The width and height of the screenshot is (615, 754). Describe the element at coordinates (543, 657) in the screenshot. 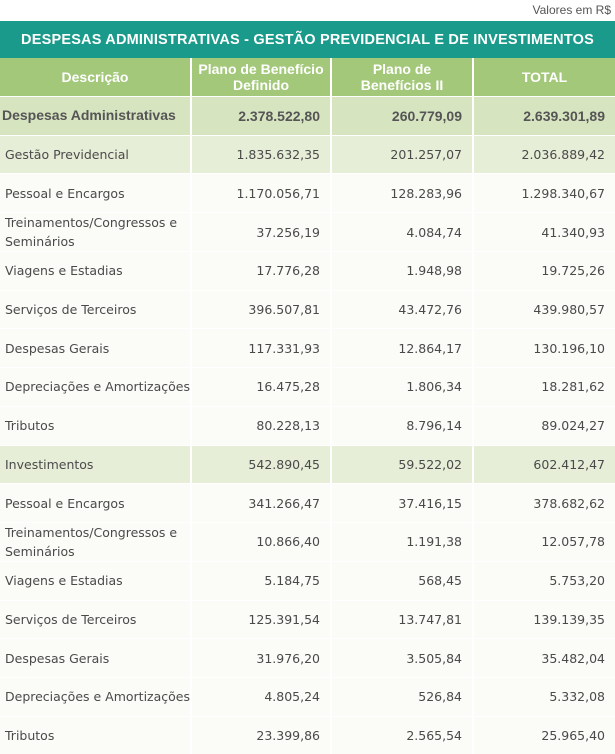

I see `value-total: 35.482,04` at that location.